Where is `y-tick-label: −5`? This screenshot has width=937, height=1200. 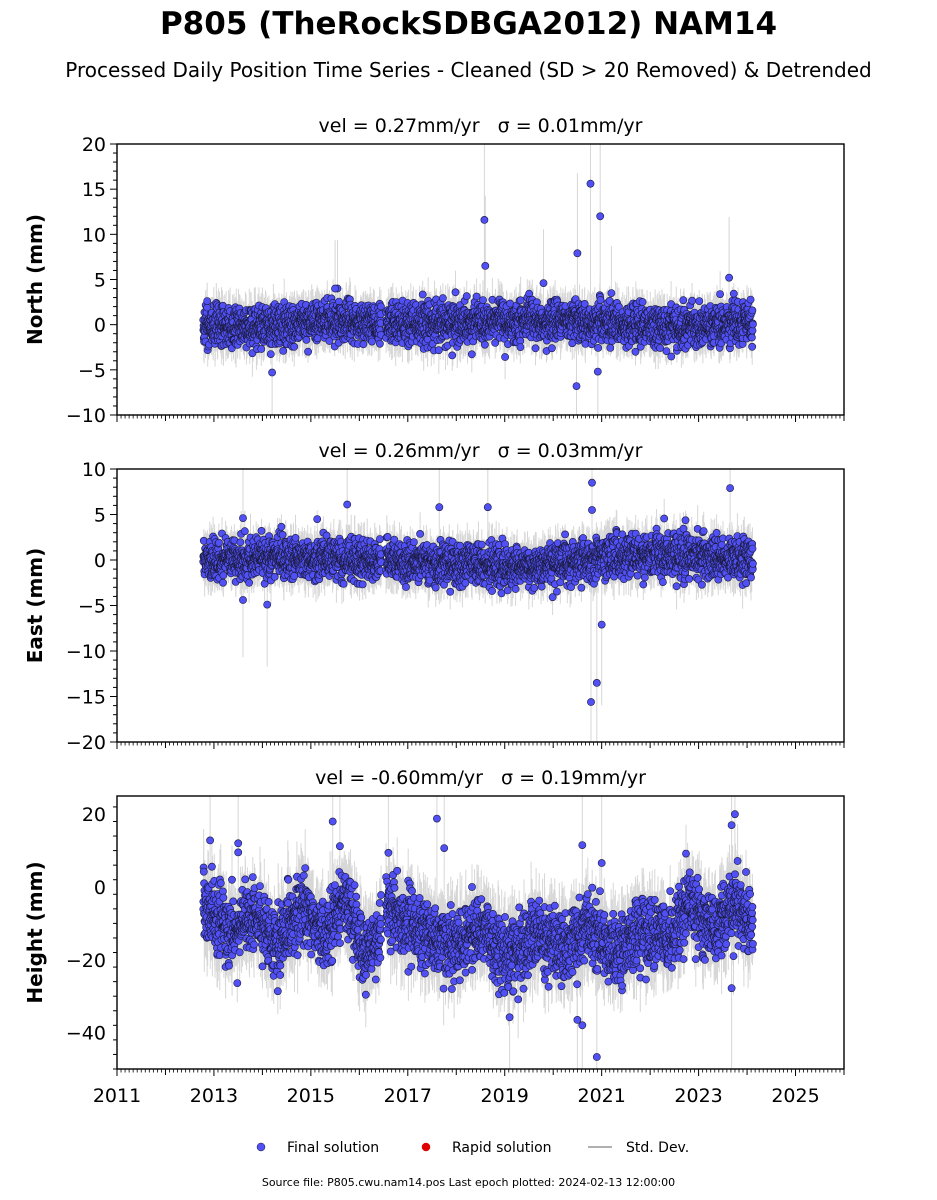
y-tick-label: −5 is located at coordinates (92, 371).